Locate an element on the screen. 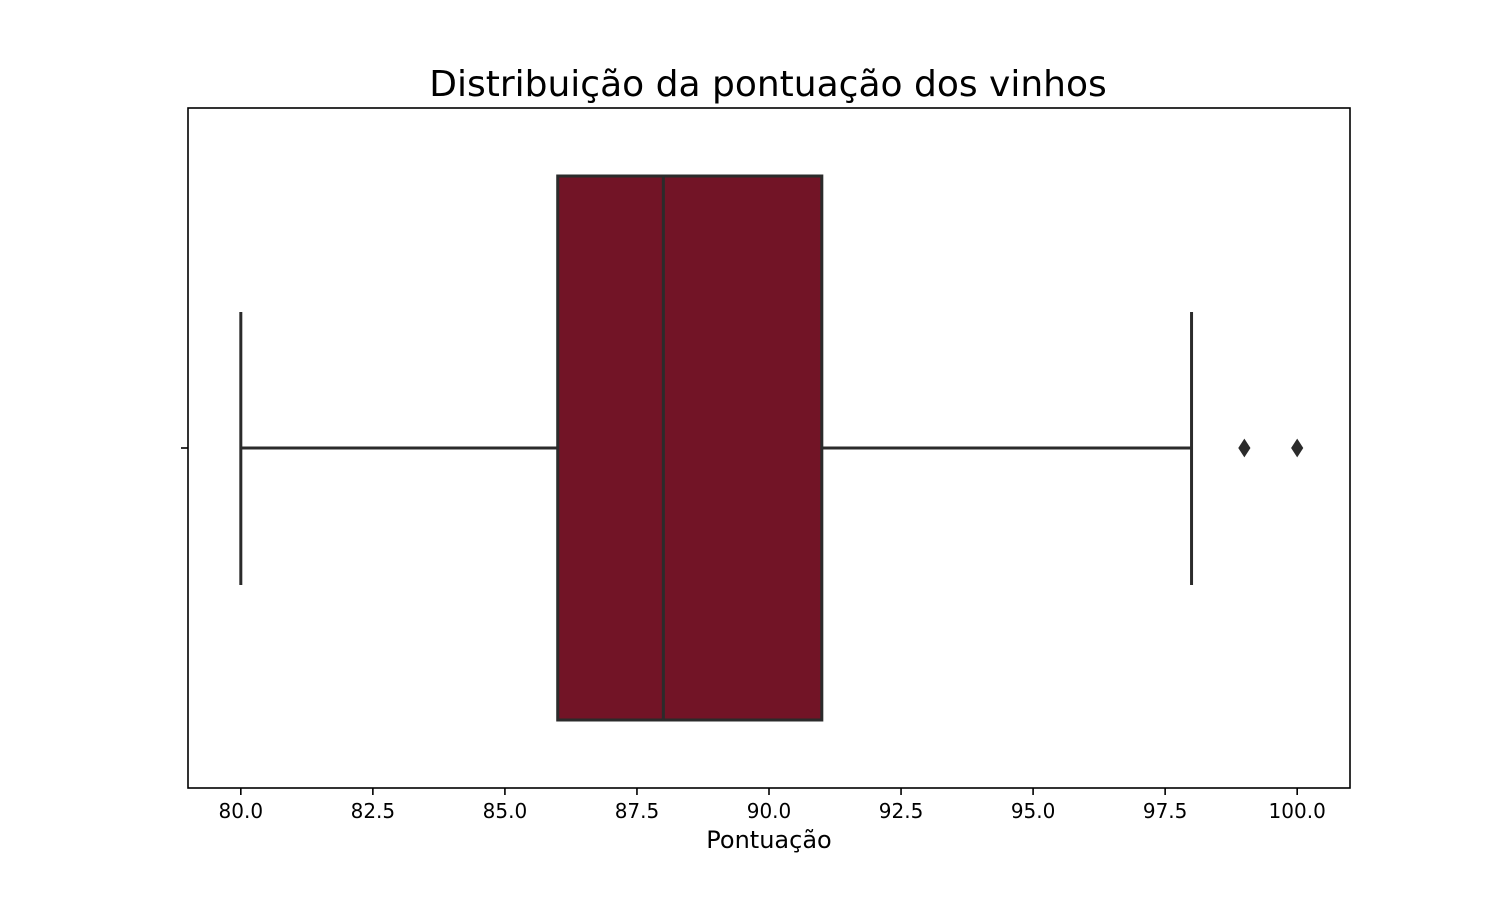  x-tick-label: 97.5 is located at coordinates (1165, 811).